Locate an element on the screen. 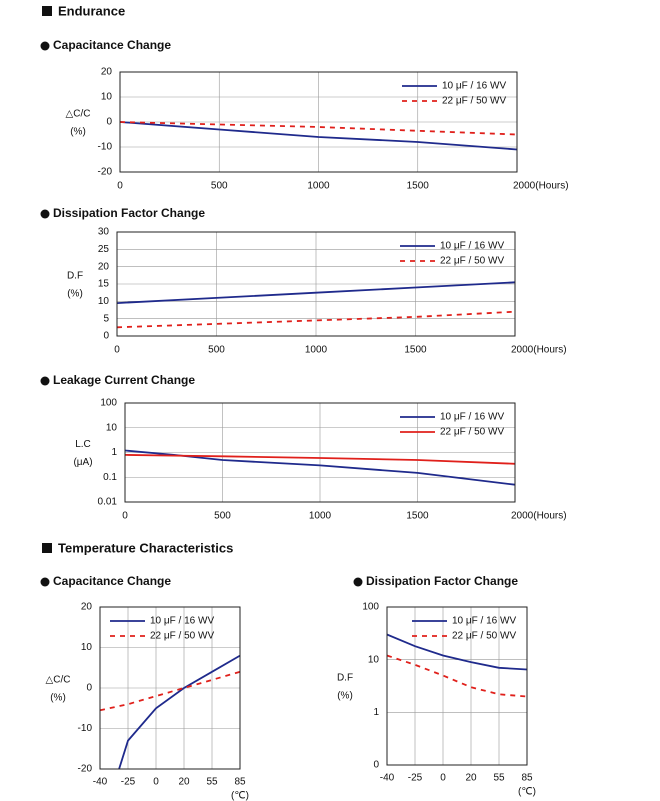 This screenshot has height=801, width=660. y-tick-label: 25 is located at coordinates (104, 249).